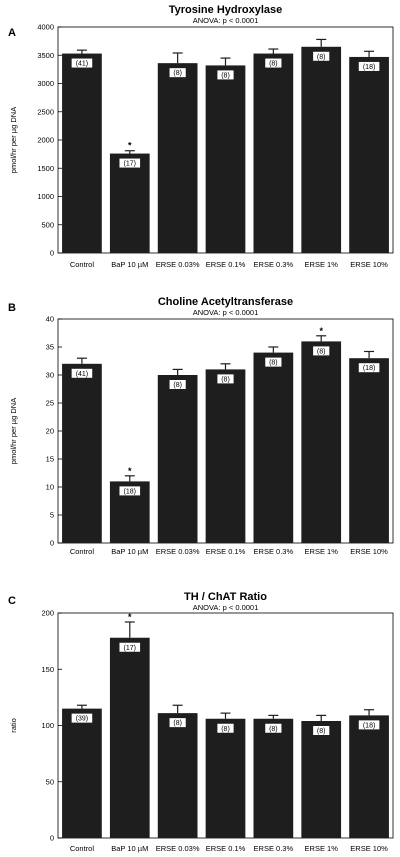 The height and width of the screenshot is (857, 400). What do you see at coordinates (50, 487) in the screenshot?
I see `chart-b-ytick-label: 10` at bounding box center [50, 487].